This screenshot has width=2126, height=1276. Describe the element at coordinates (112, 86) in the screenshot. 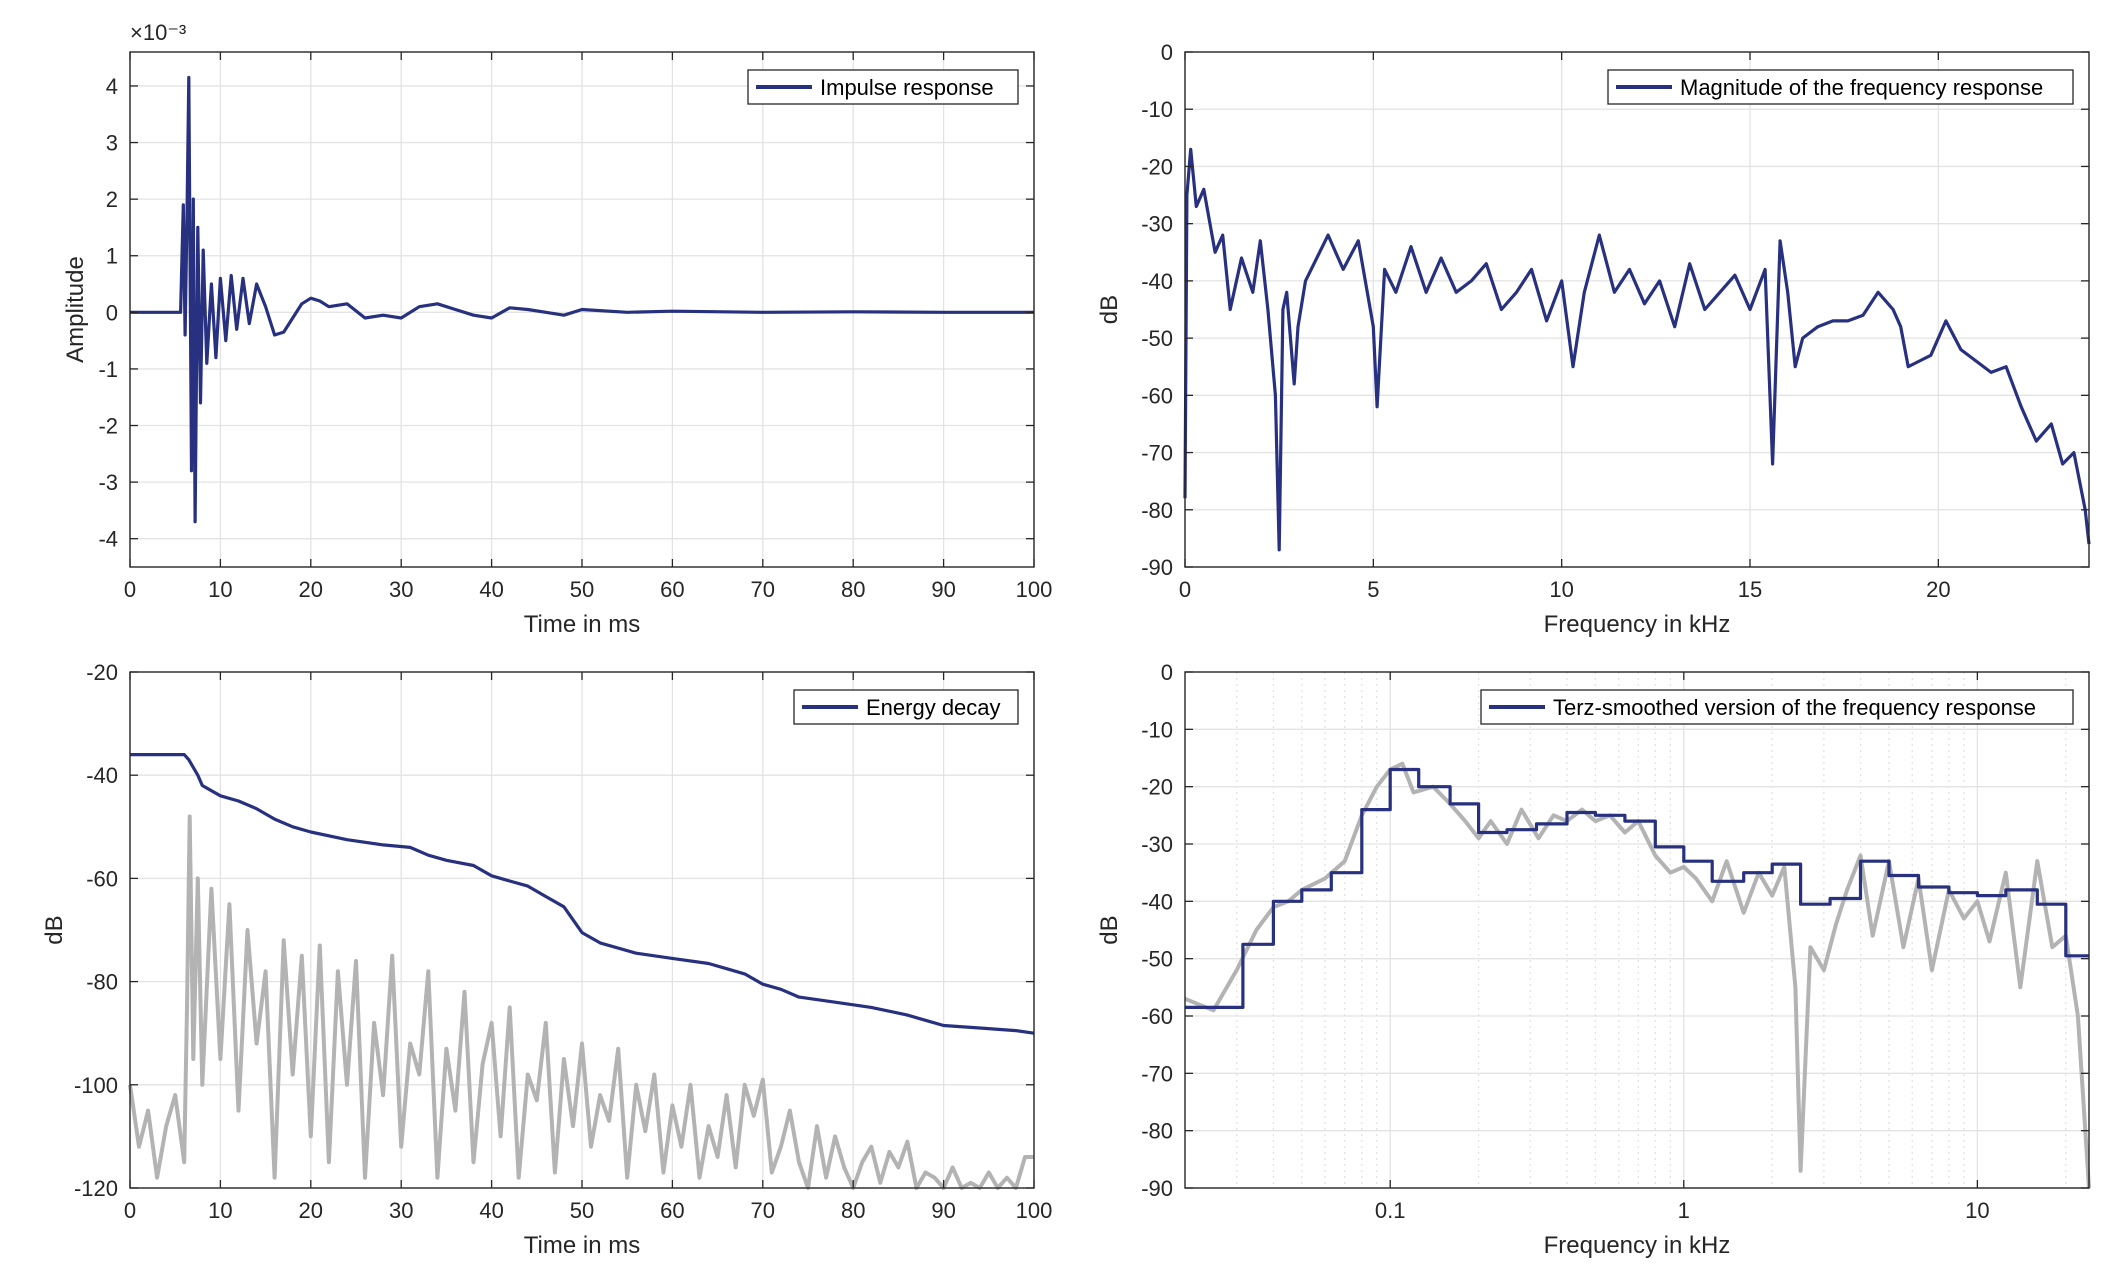

I see `y-tick-label: 4` at that location.